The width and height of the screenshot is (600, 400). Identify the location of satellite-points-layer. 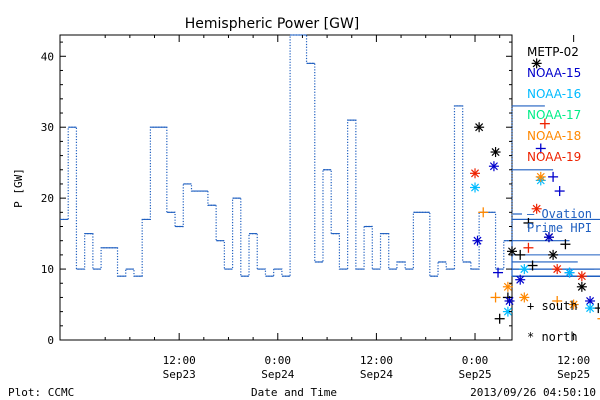
(535, 191).